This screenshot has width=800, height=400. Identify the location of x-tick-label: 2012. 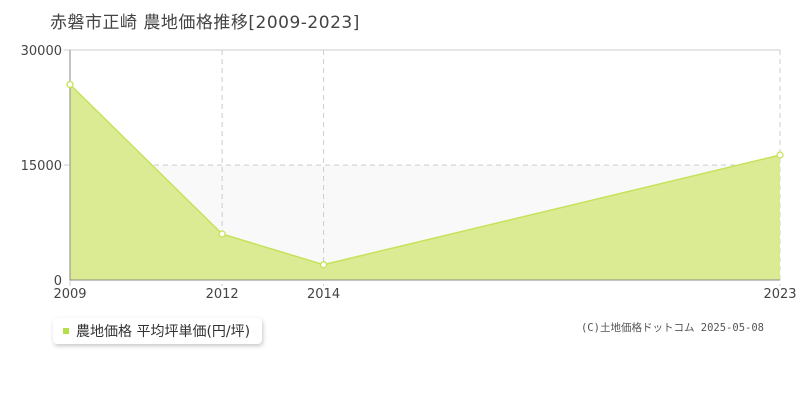
(222, 294).